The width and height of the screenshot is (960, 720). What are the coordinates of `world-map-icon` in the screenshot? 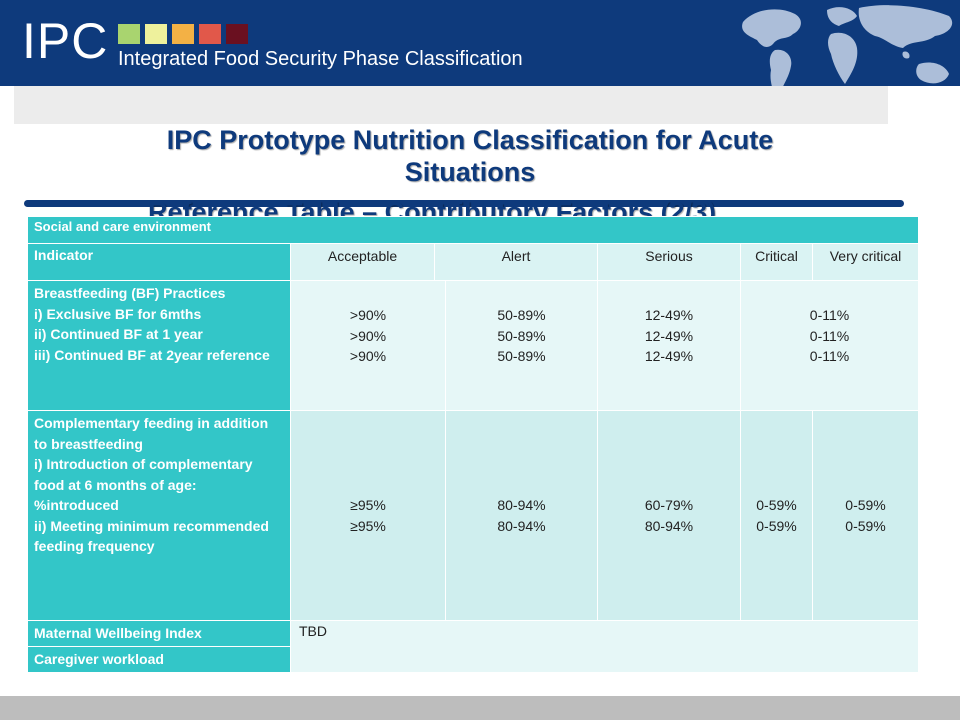 It's located at (847, 45).